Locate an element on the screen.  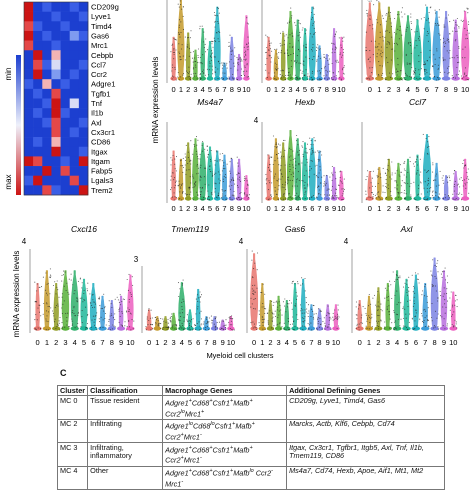
gene-label: Fabp5 is located at coordinates (102, 171).